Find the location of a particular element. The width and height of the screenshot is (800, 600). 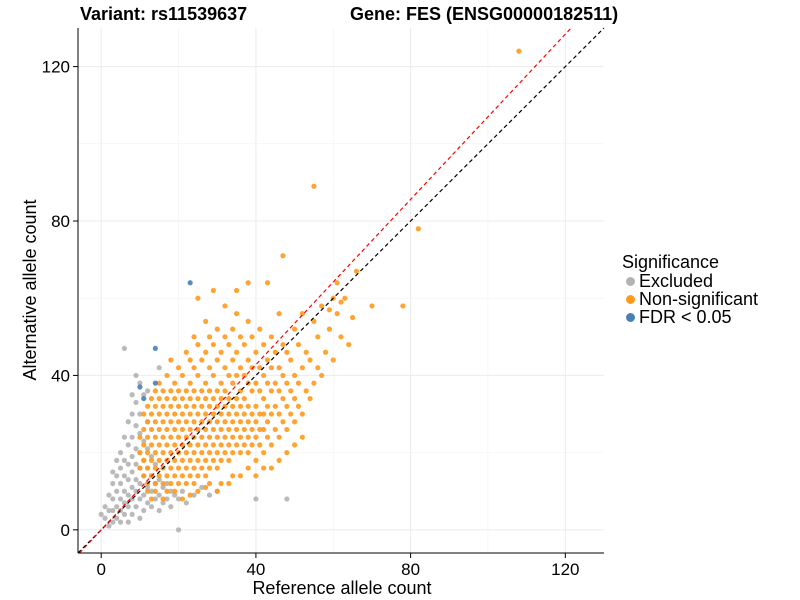

legend-item-fdr: FDR < 0.05 is located at coordinates (690, 316).